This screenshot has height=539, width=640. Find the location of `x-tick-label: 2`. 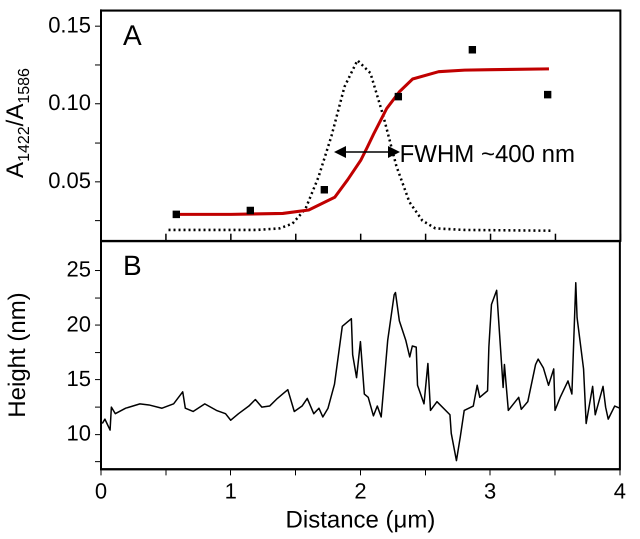

x-tick-label: 2 is located at coordinates (360, 491).